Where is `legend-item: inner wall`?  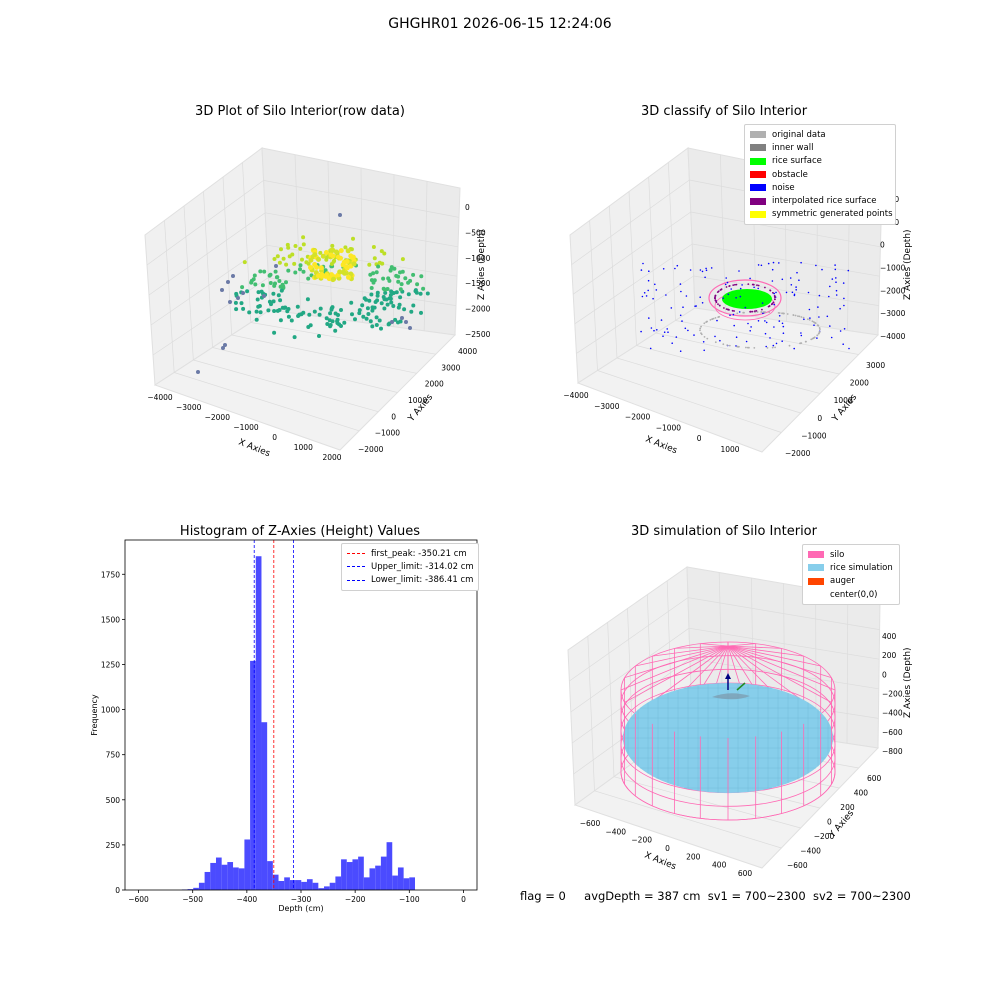 legend-item: inner wall is located at coordinates (820, 147).